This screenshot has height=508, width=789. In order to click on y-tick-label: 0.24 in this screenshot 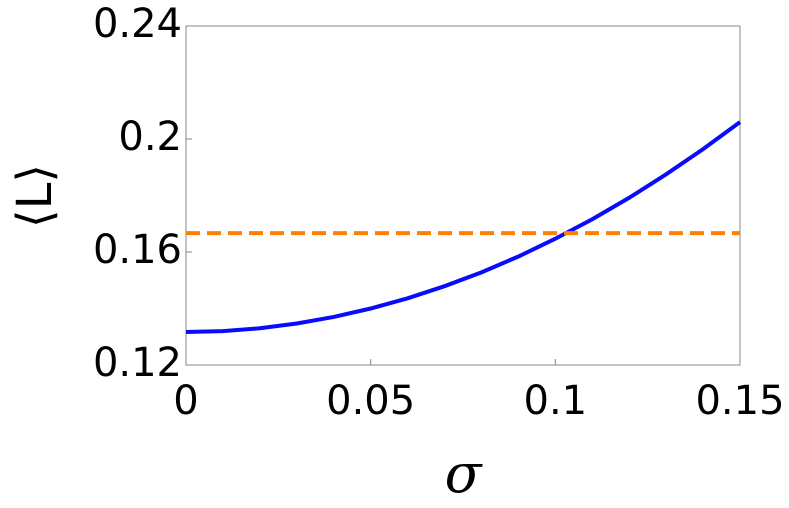, I will do `click(137, 24)`.